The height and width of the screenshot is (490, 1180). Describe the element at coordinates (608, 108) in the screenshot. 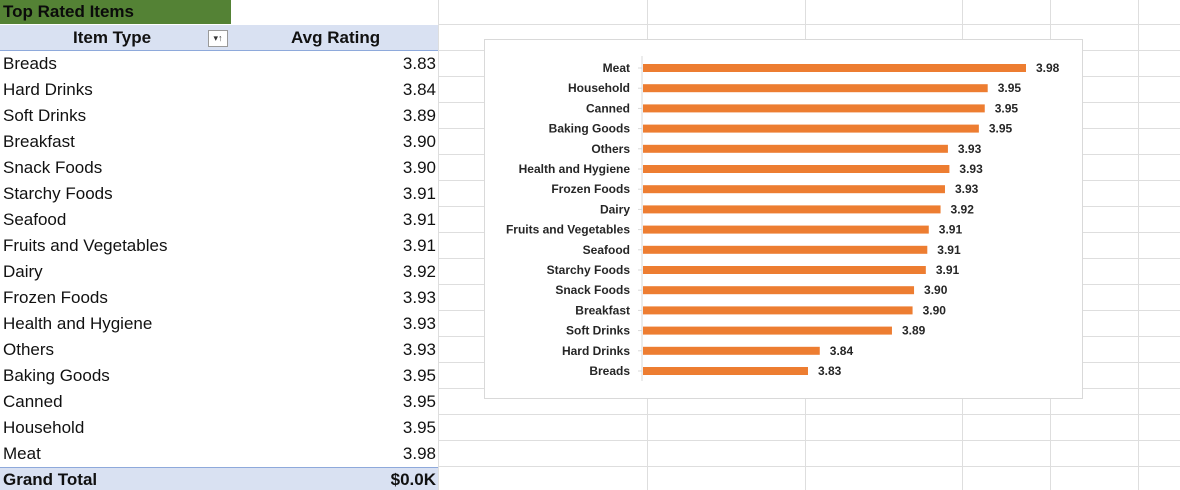

I see `category-label: Canned` at that location.